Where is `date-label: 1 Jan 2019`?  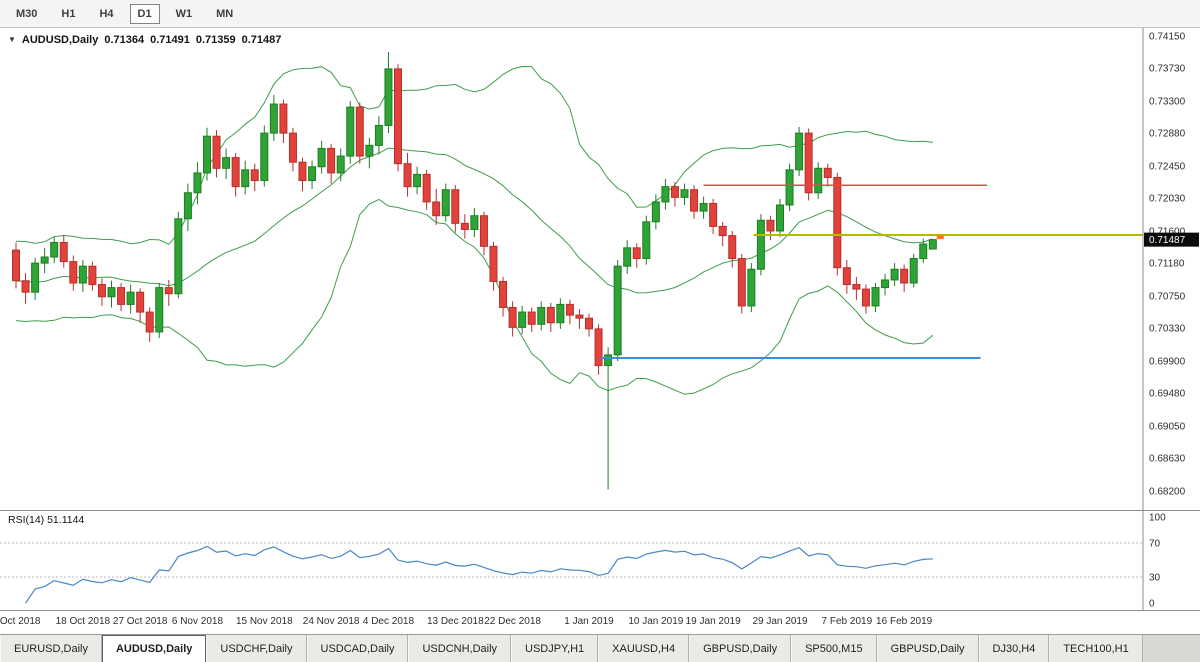 date-label: 1 Jan 2019 is located at coordinates (589, 621).